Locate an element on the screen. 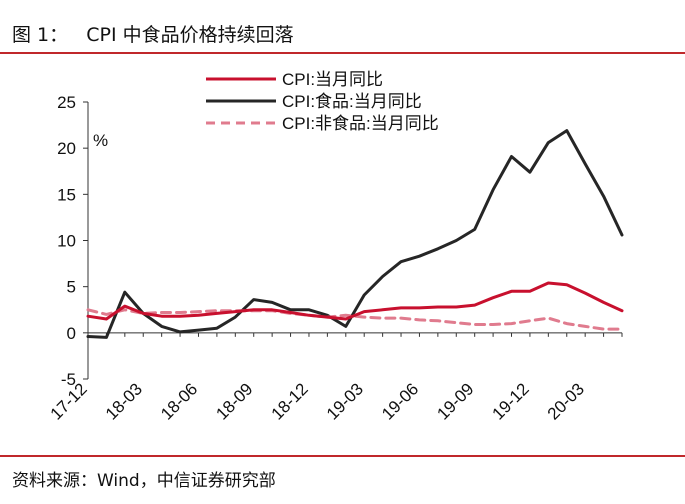 The height and width of the screenshot is (504, 685). y-tick-label: 10 is located at coordinates (66, 241).